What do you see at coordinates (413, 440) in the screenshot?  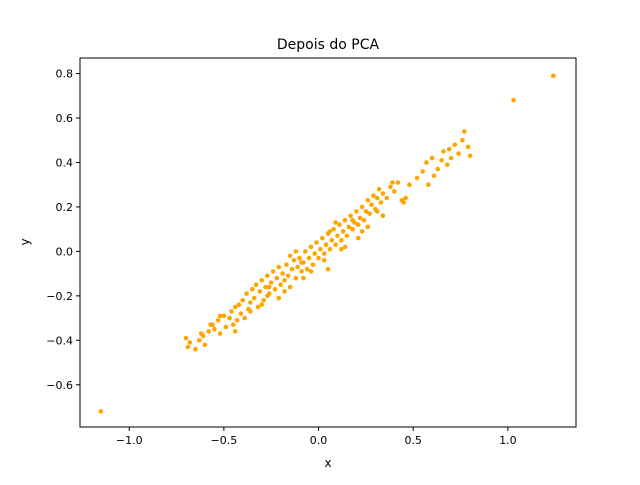 I see `x-tick-label: 0.5` at bounding box center [413, 440].